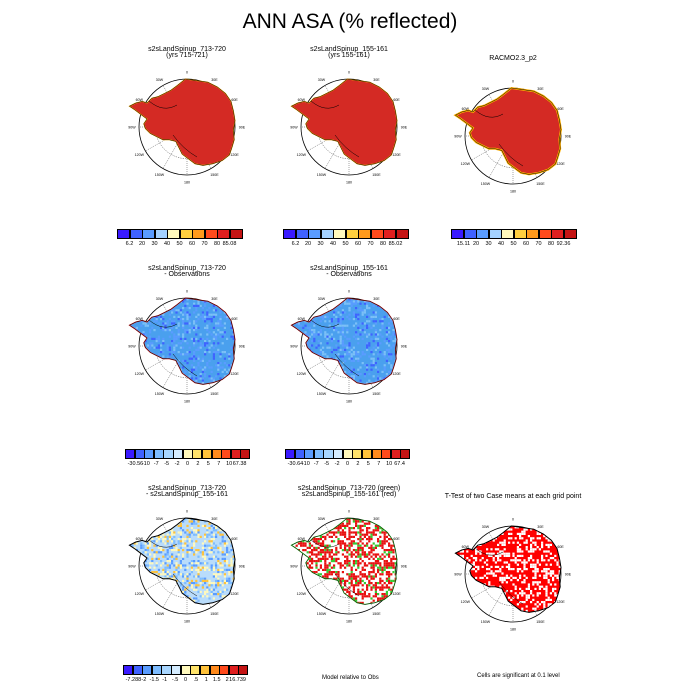  I want to click on longitude-label: 60W, so click(302, 100).